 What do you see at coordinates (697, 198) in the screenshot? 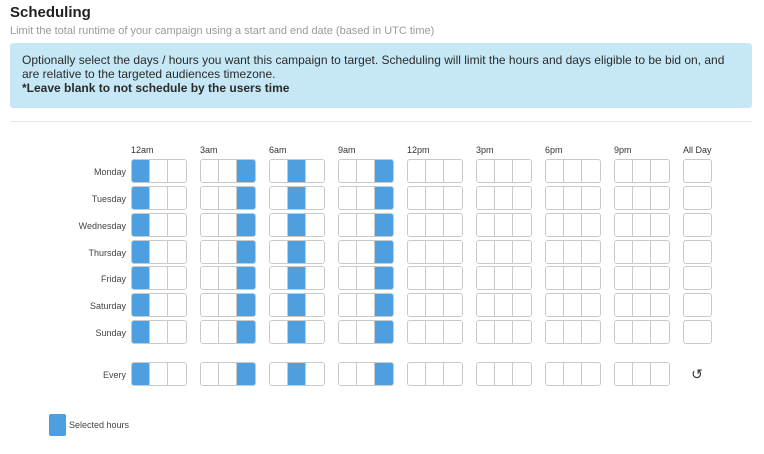
I see `day-tuesday-all-day-toggle` at bounding box center [697, 198].